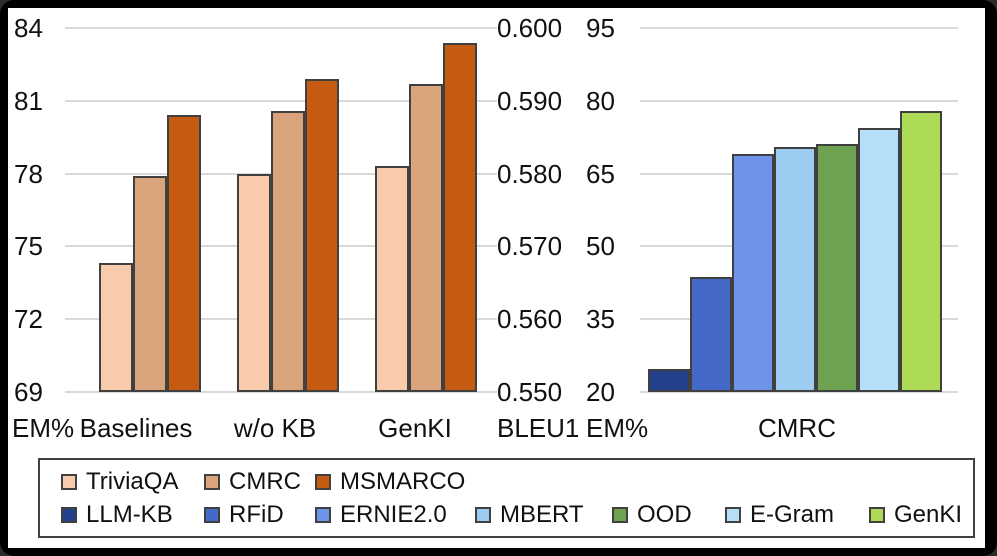 This screenshot has height=556, width=997. I want to click on legend-item-e-gram: E-Gram, so click(779, 515).